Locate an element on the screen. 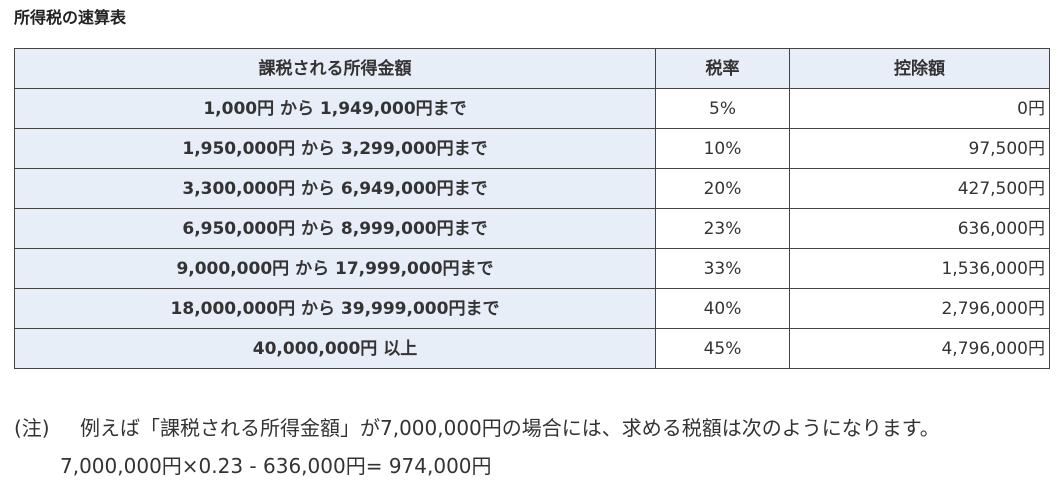 Image resolution: width=1064 pixels, height=491 pixels. table-row: 1,000円 から 1,949,000円まで 5% 0円 is located at coordinates (532, 108).